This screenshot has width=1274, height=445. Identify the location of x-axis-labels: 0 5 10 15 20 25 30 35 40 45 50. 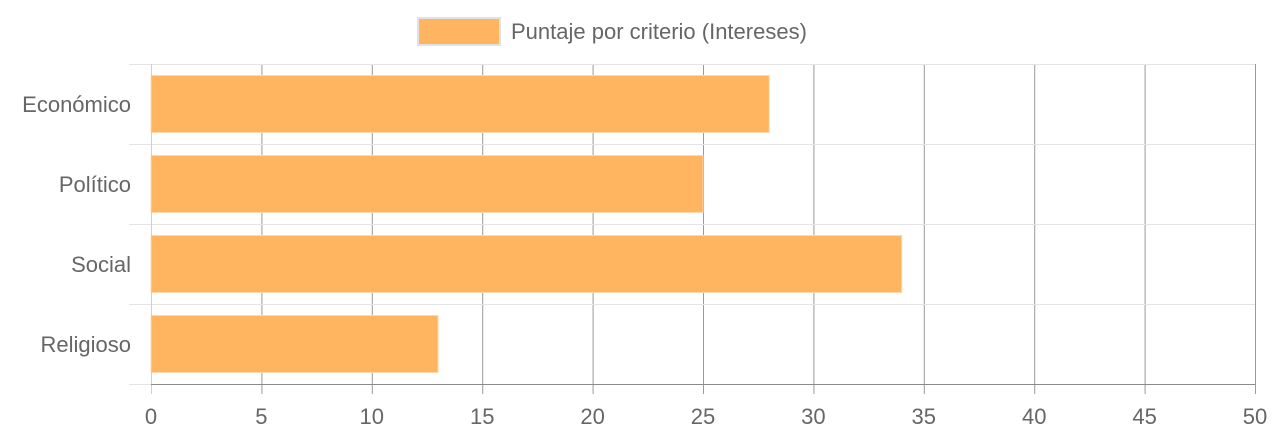
(706, 416).